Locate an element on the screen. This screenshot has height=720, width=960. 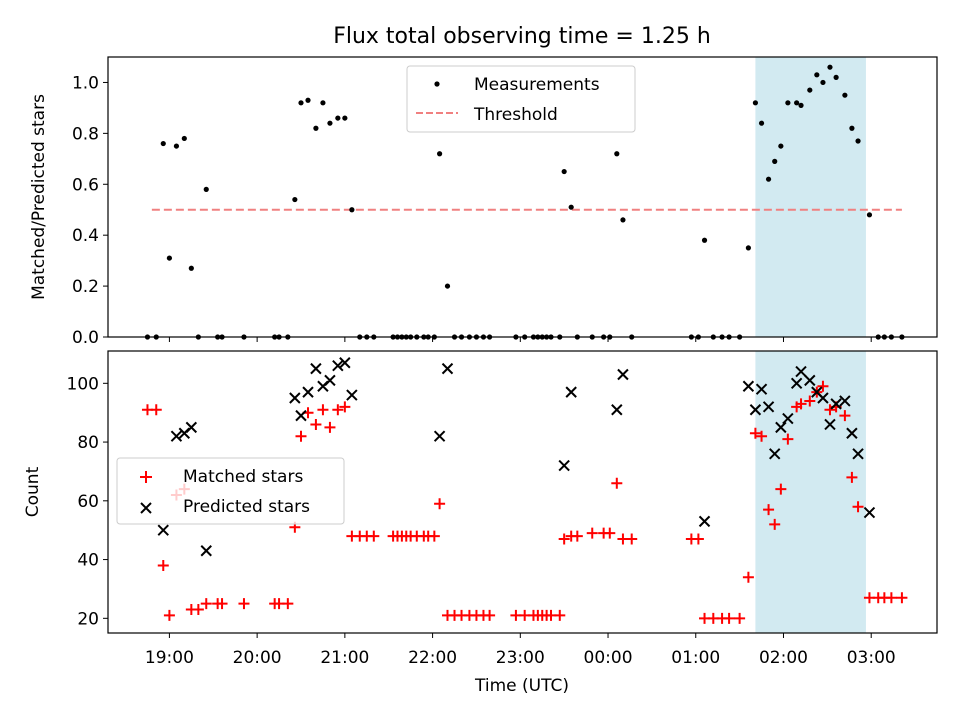
y-tick-label: 40 is located at coordinates (88, 561).